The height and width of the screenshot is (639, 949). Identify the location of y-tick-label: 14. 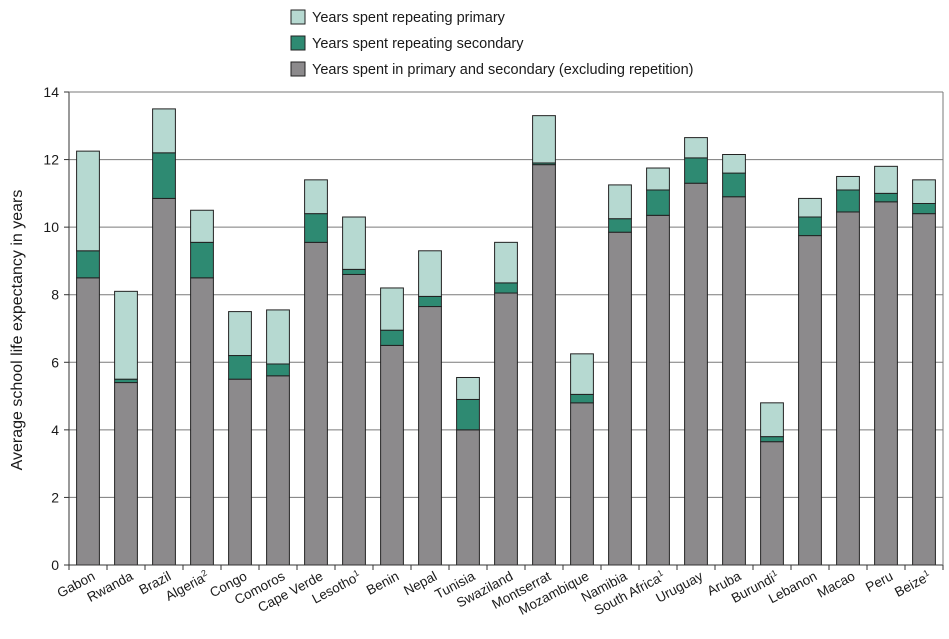
(51, 92).